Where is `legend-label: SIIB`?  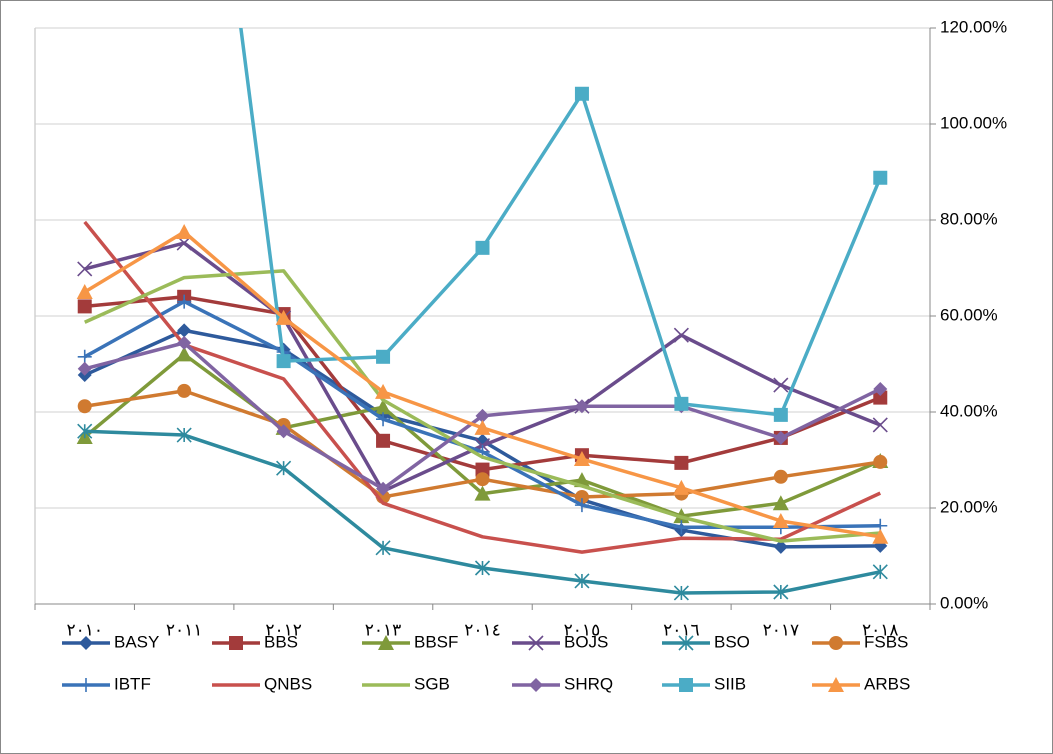
legend-label: SIIB is located at coordinates (730, 683).